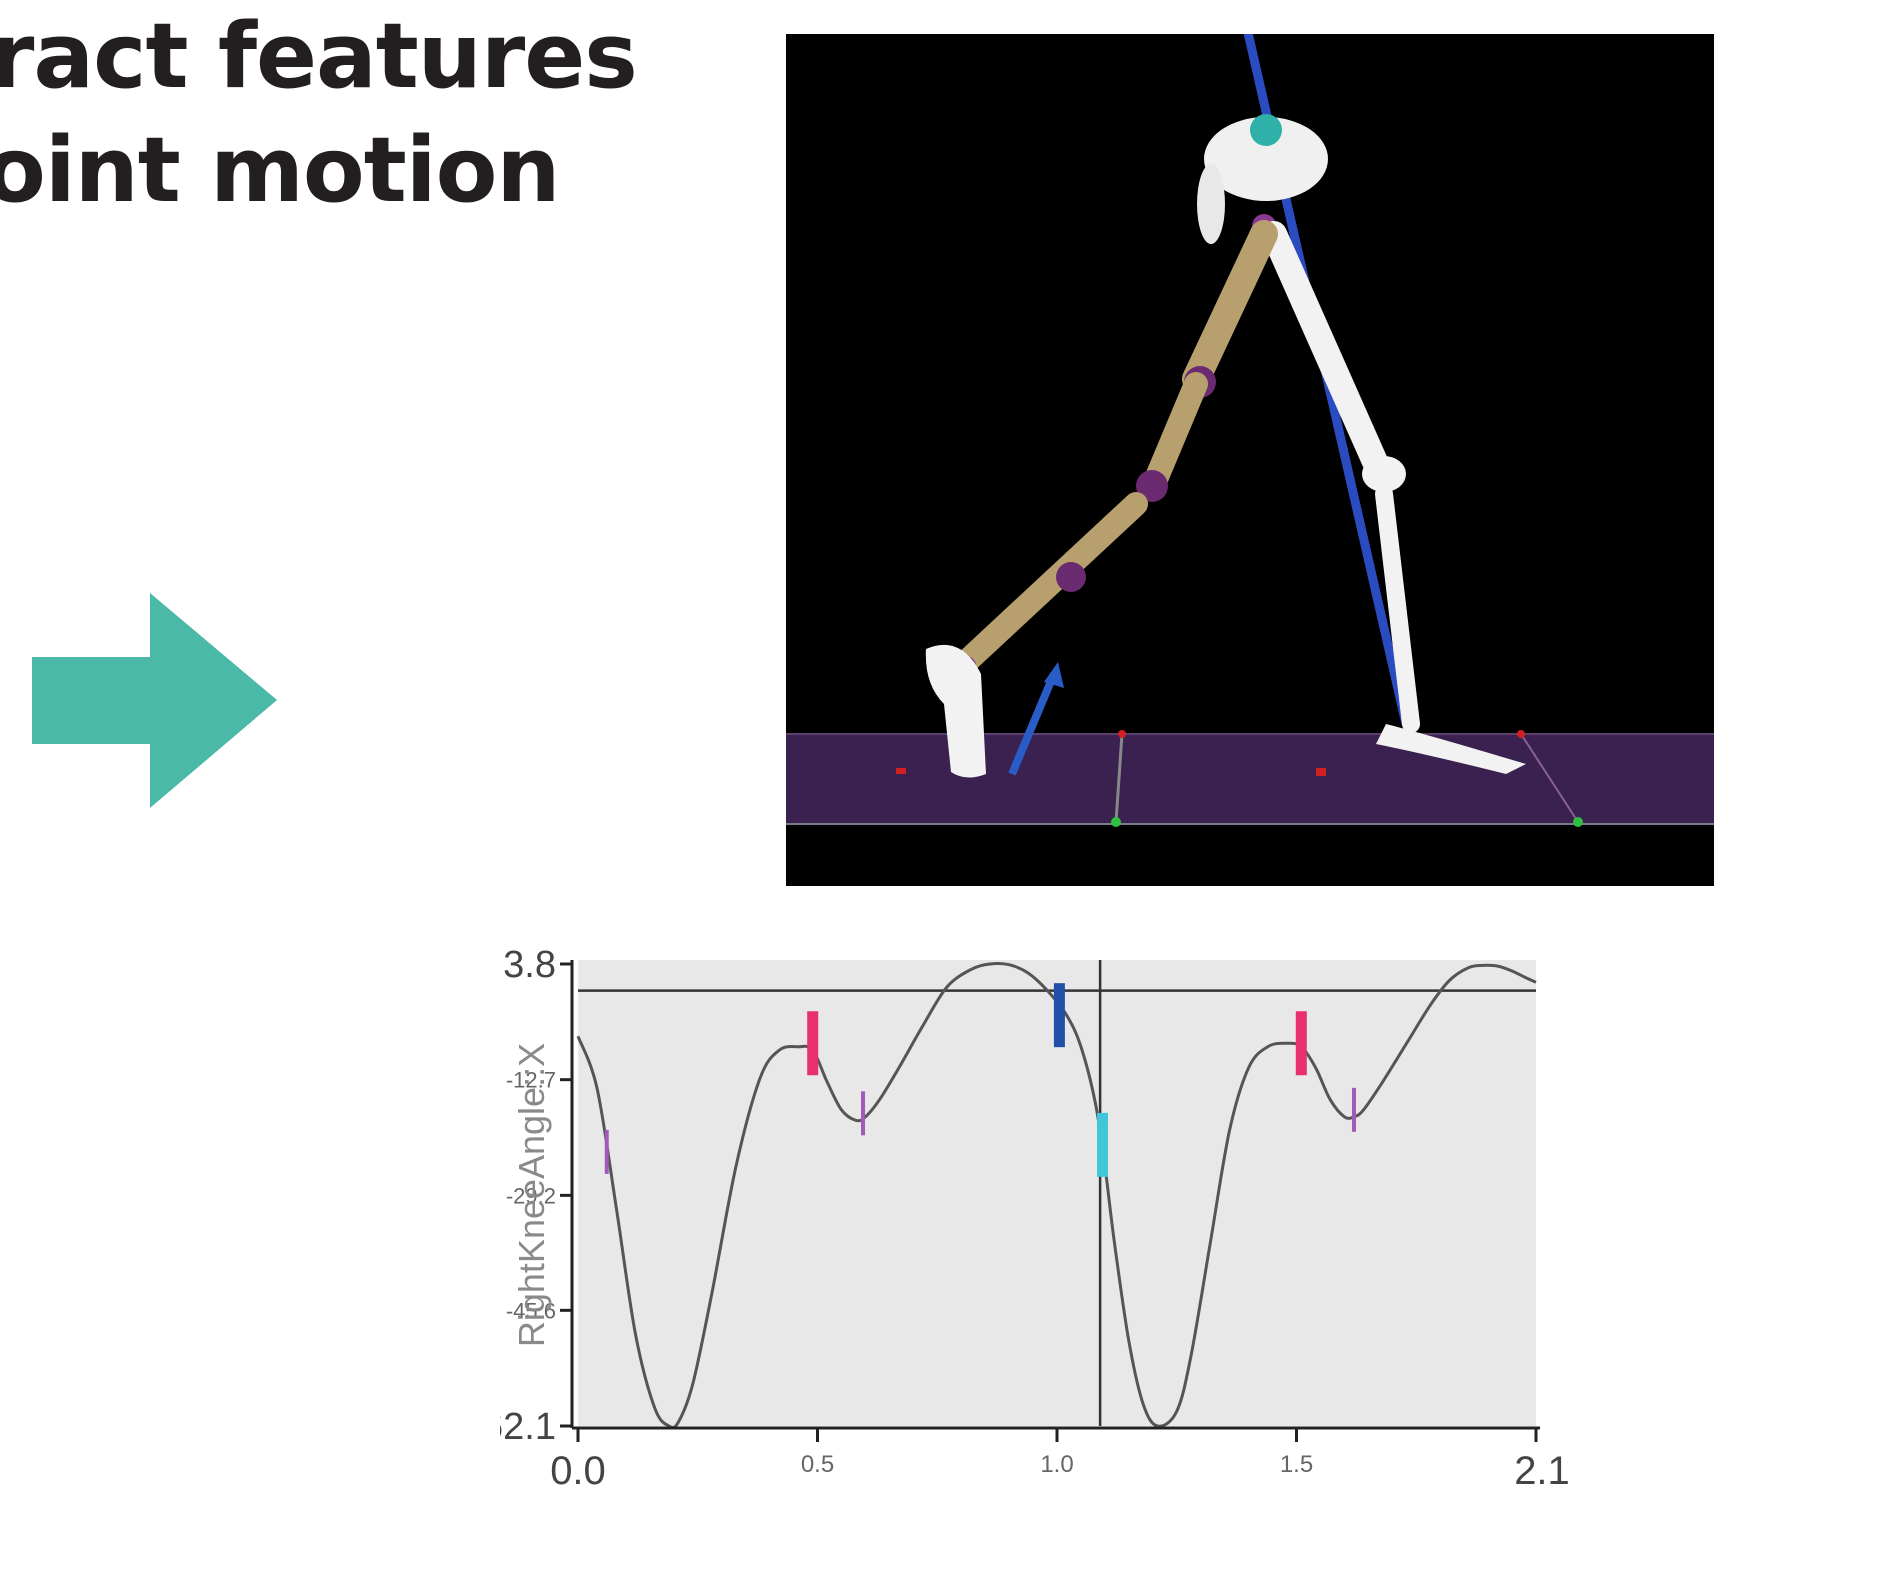  What do you see at coordinates (1071, 577) in the screenshot?
I see `shank-marker` at bounding box center [1071, 577].